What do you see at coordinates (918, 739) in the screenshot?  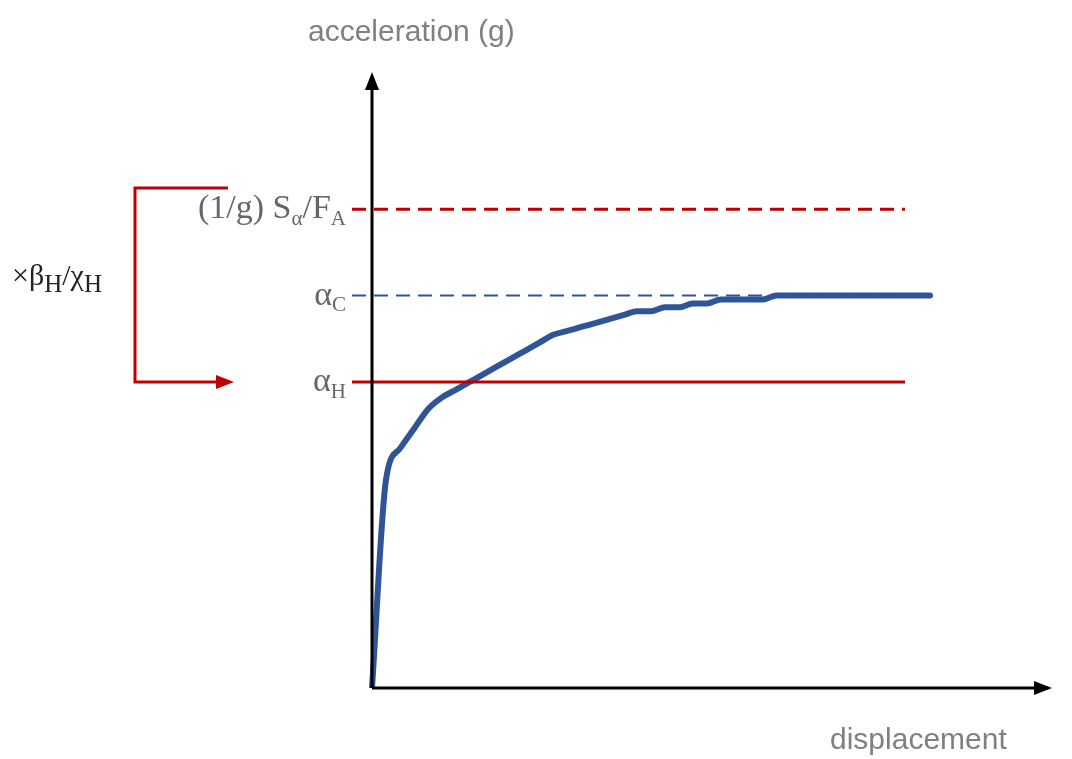 I see `x-axis-title: displacement` at bounding box center [918, 739].